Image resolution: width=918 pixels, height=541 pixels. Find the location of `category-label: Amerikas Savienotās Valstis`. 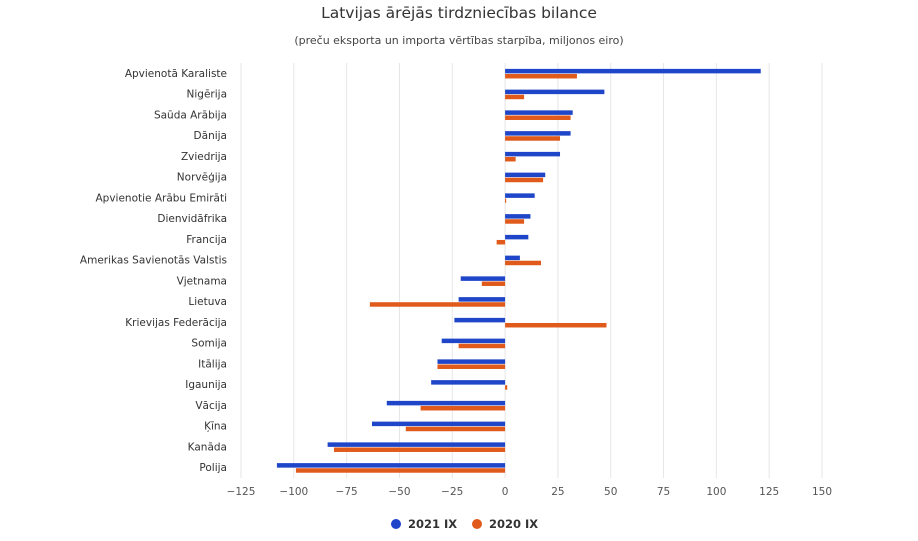

category-label: Amerikas Savienotās Valstis is located at coordinates (153, 261).